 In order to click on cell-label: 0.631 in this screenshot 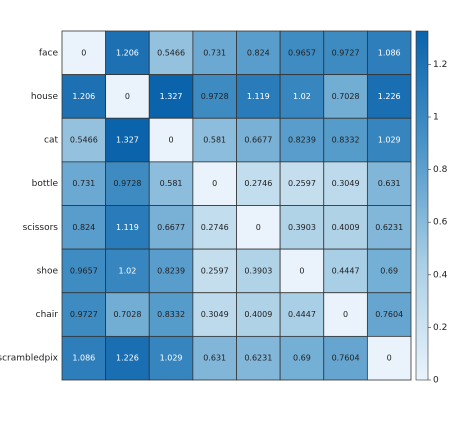, I will do `click(214, 358)`.